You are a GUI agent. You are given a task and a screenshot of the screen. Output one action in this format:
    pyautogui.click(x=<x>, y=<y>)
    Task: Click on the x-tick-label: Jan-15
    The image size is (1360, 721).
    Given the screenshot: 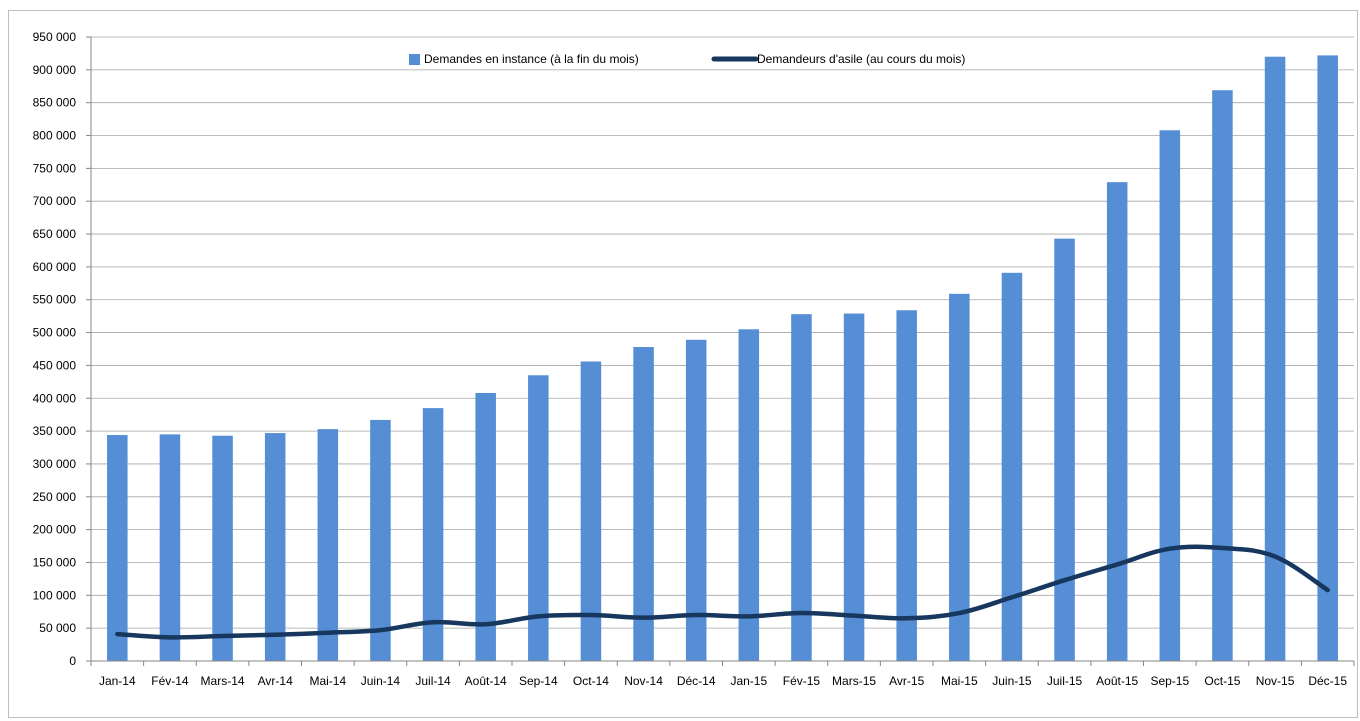 What is the action you would take?
    pyautogui.click(x=748, y=681)
    